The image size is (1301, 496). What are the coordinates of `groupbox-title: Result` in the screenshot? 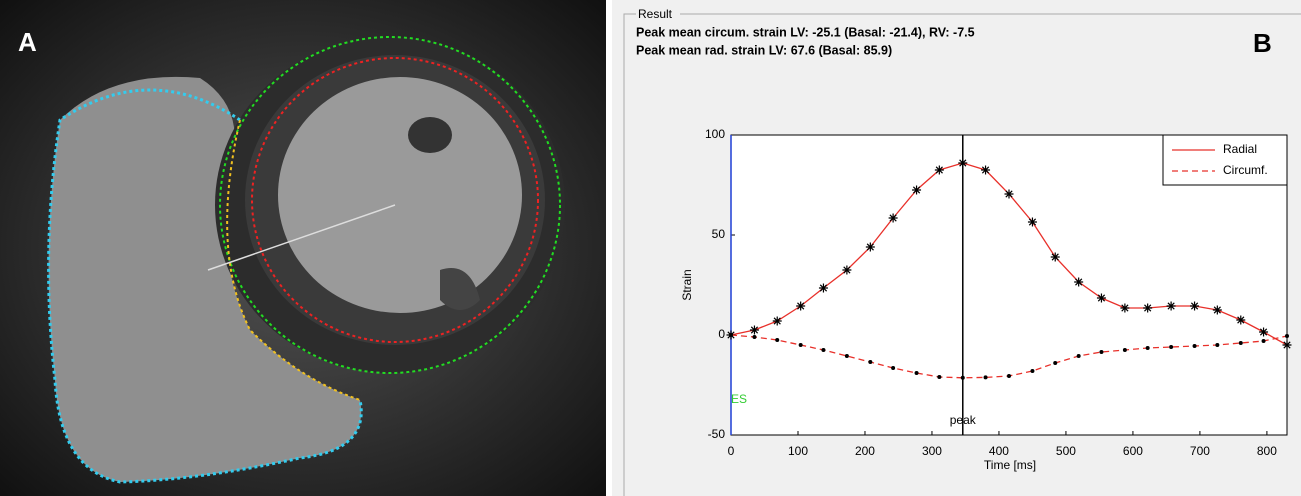 It's located at (655, 14).